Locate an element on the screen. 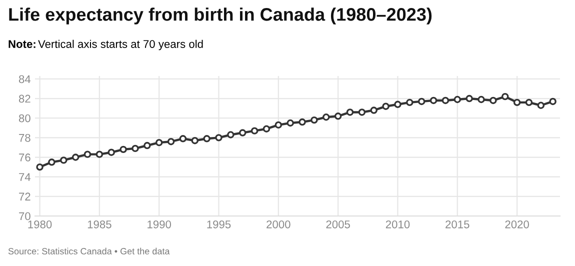  y-tick-label: 78 is located at coordinates (24, 138).